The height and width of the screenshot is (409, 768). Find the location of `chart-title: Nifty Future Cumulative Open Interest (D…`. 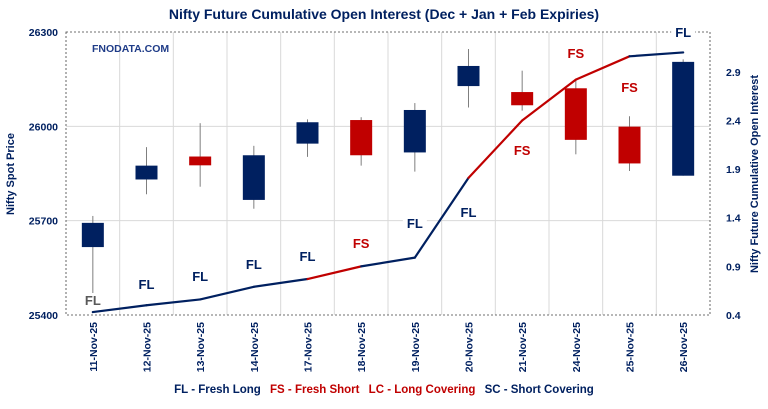

chart-title: Nifty Future Cumulative Open Interest (D… is located at coordinates (384, 14).